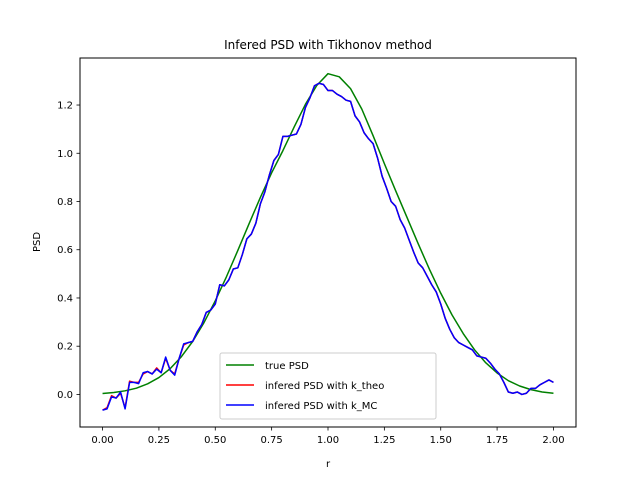  Describe the element at coordinates (321, 406) in the screenshot. I see `legend-label-2: infered PSD with k_MC` at that location.